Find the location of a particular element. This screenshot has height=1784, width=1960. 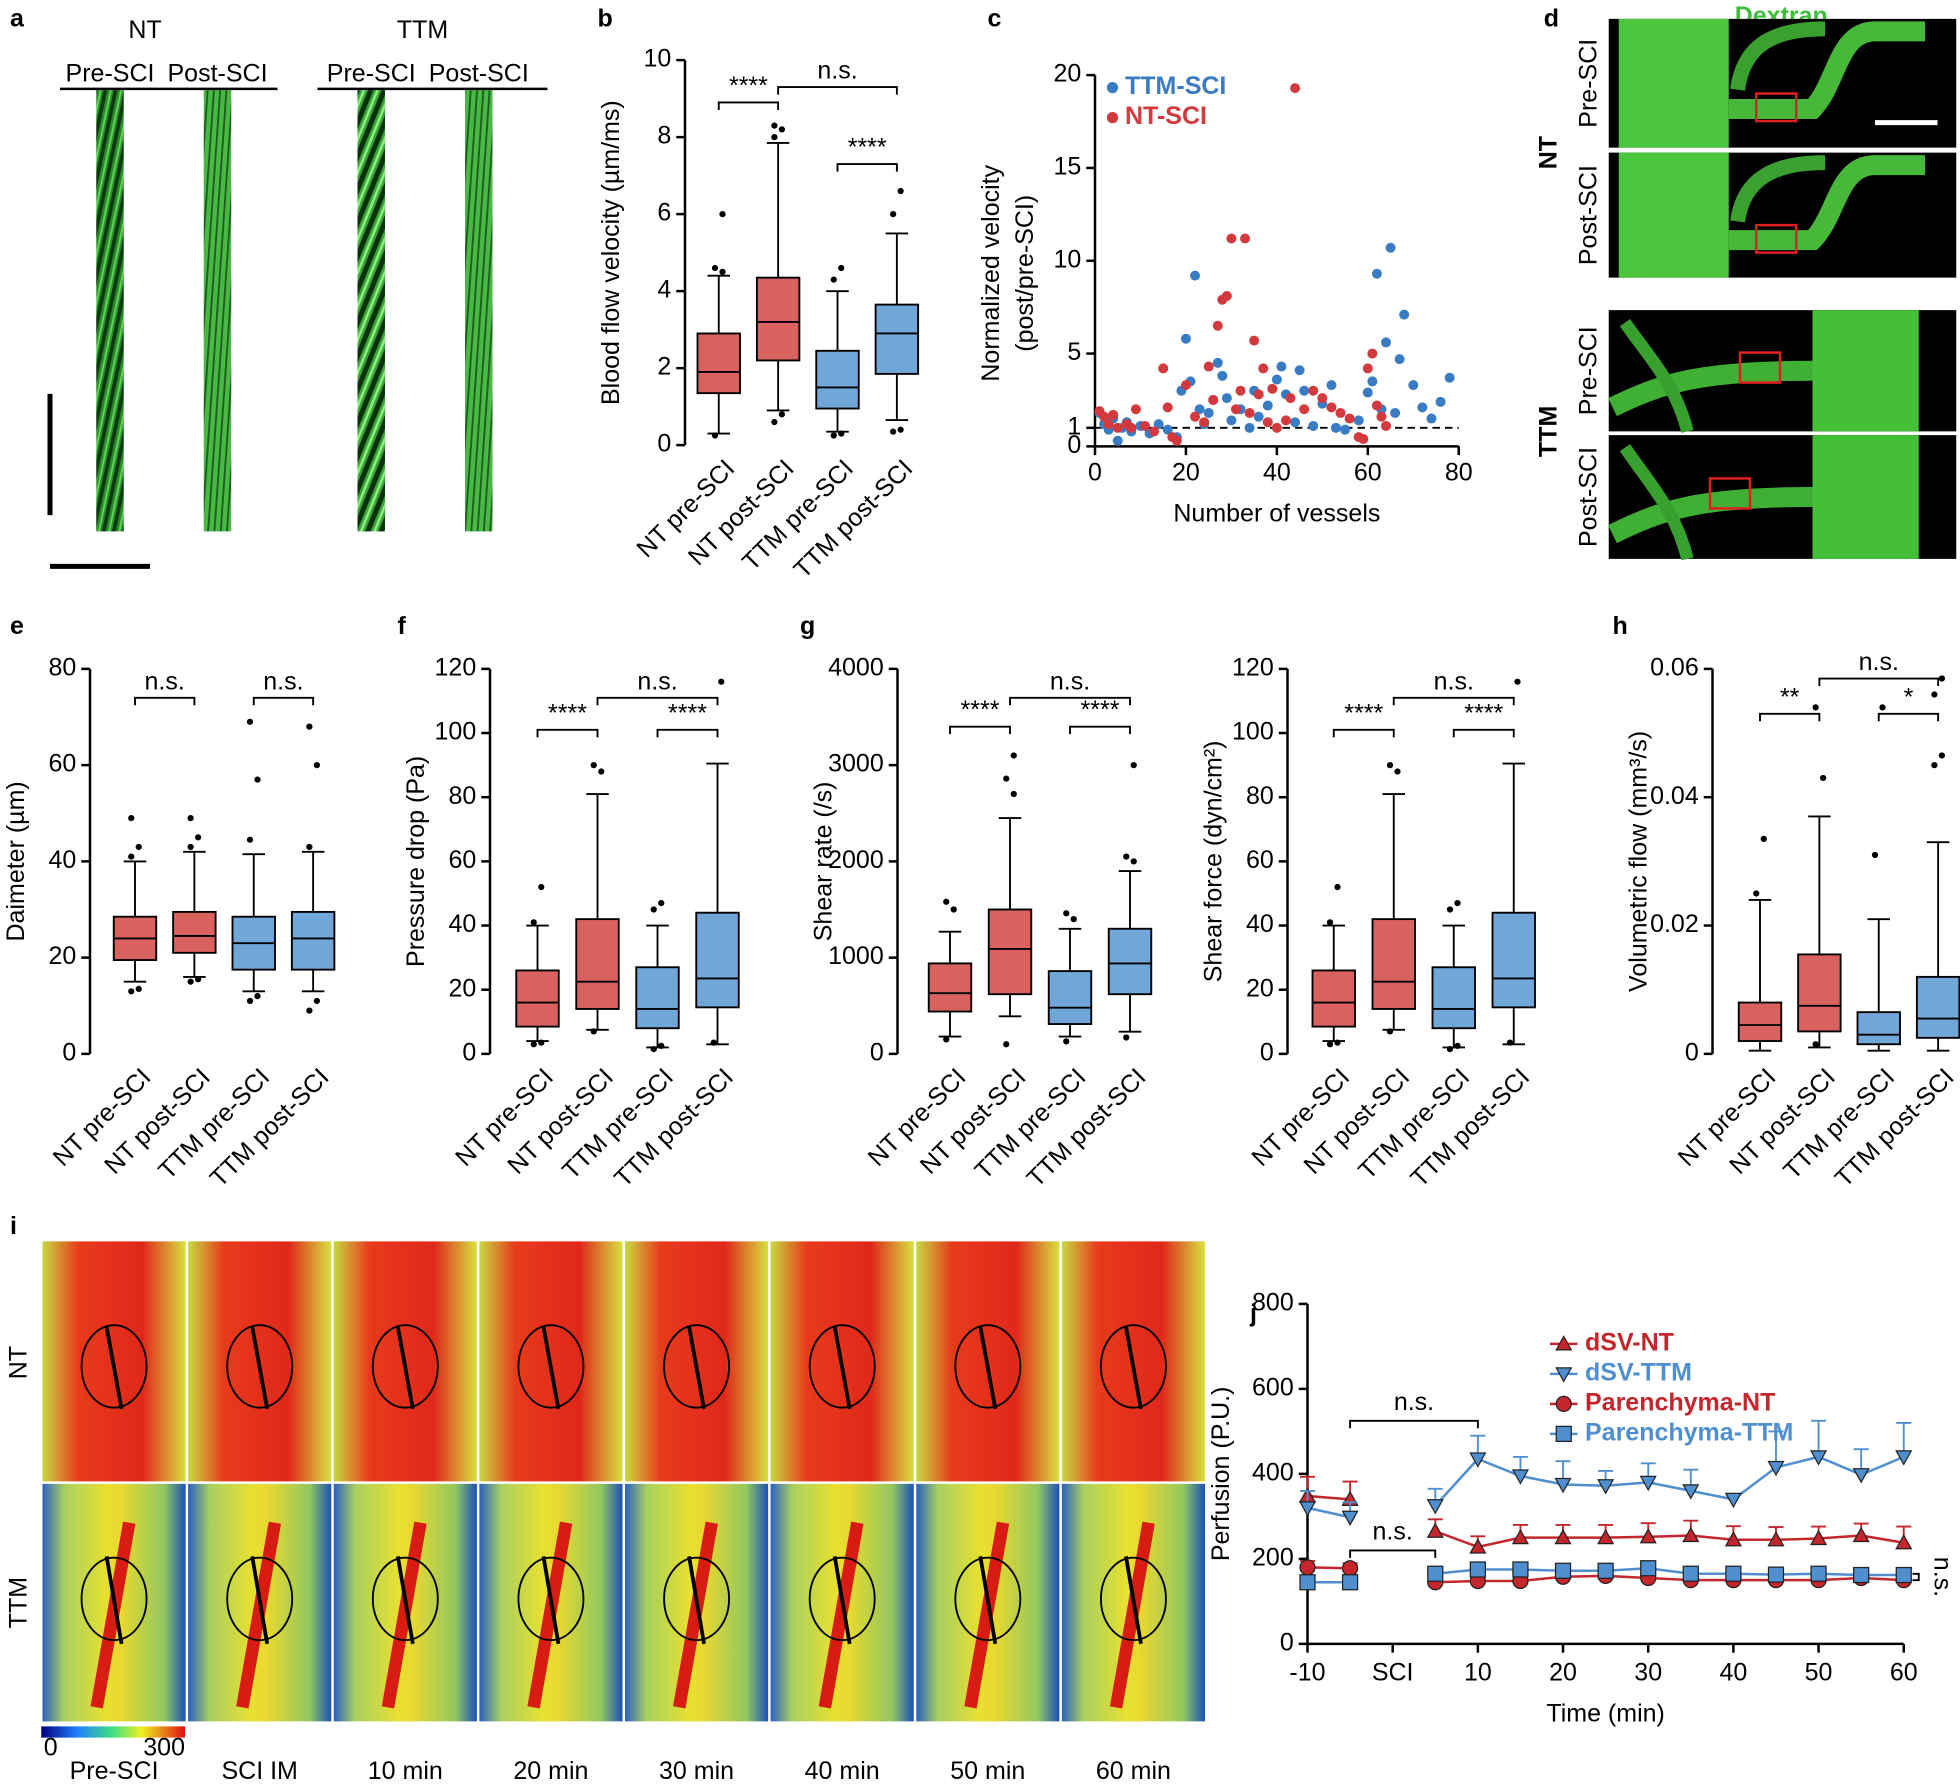

y-tick-label: 400 is located at coordinates (1273, 1472).